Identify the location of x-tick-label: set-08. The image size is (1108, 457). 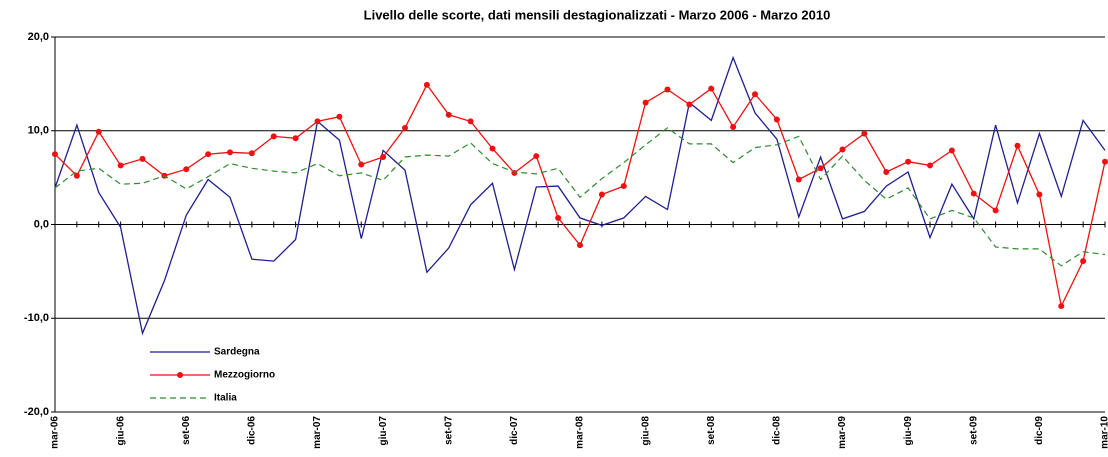
(711, 430).